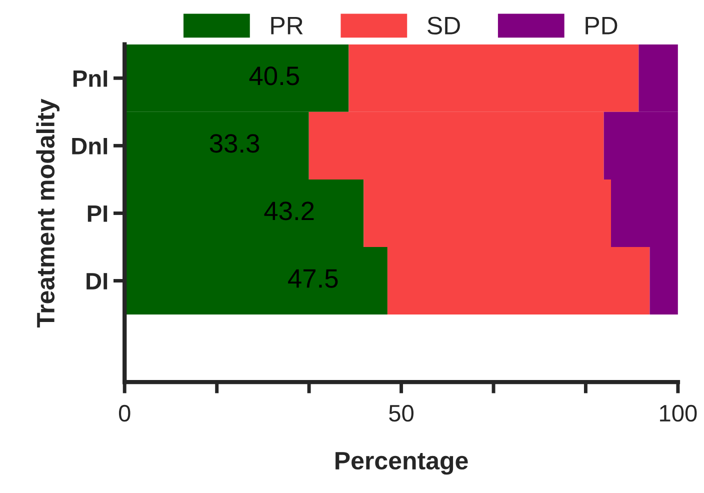 This screenshot has height=493, width=704. What do you see at coordinates (274, 76) in the screenshot?
I see `data-label: 40.5` at bounding box center [274, 76].